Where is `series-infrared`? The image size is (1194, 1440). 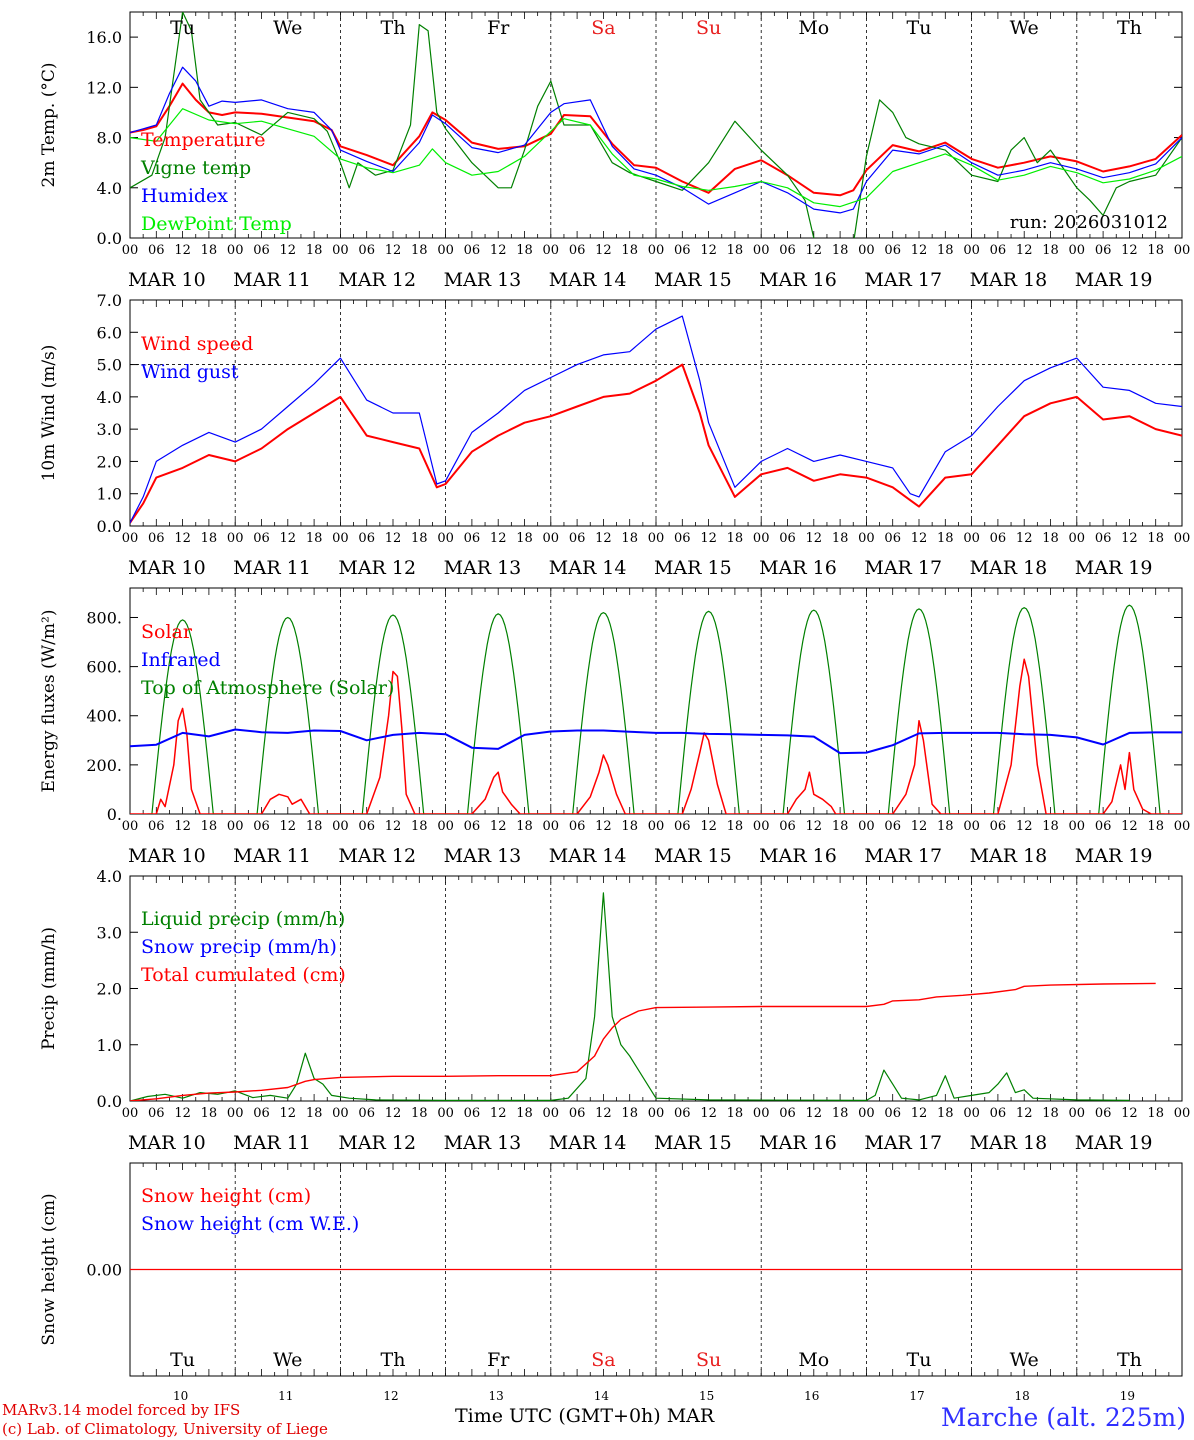 series-infrared is located at coordinates (656, 741).